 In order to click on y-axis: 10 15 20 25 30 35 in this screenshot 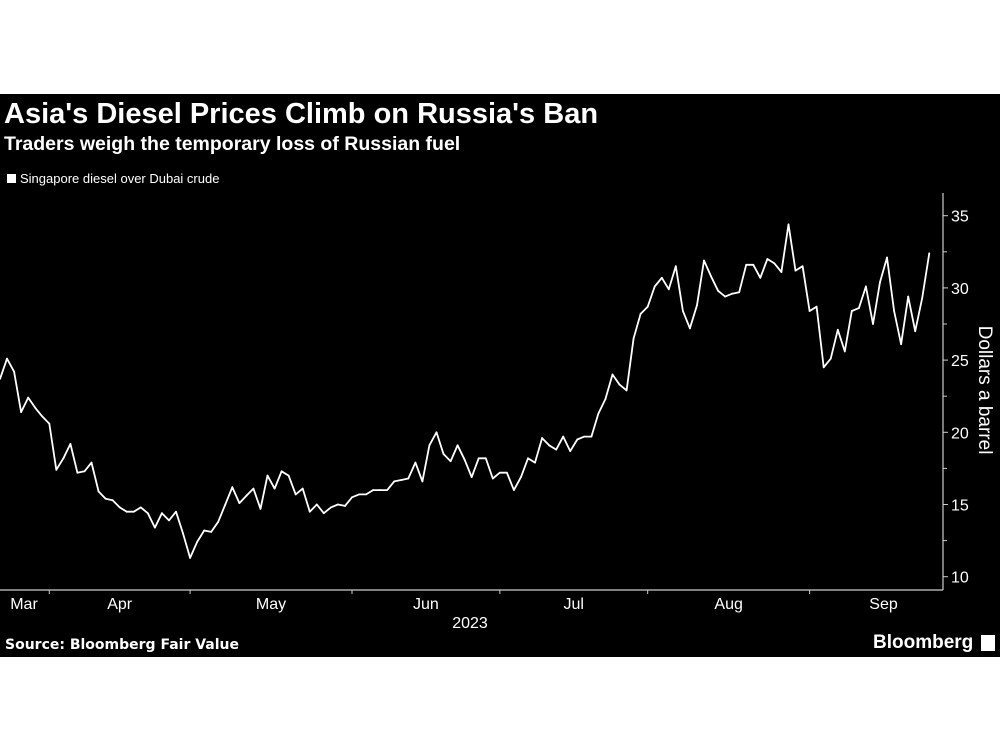, I will do `click(955, 391)`.